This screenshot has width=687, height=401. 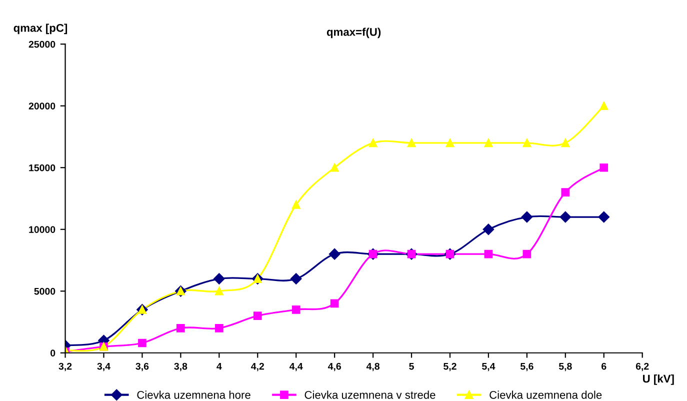 I want to click on x-tick-label: 5,8, so click(x=565, y=367).